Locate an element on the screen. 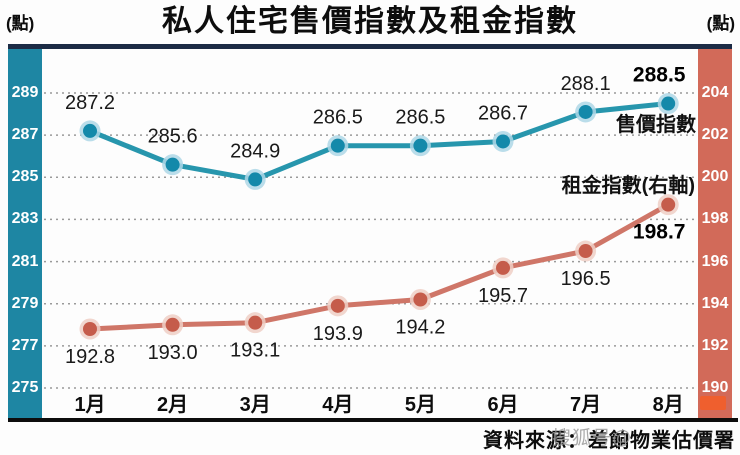 The width and height of the screenshot is (740, 455). rent-value-label: 193.0 is located at coordinates (173, 353).